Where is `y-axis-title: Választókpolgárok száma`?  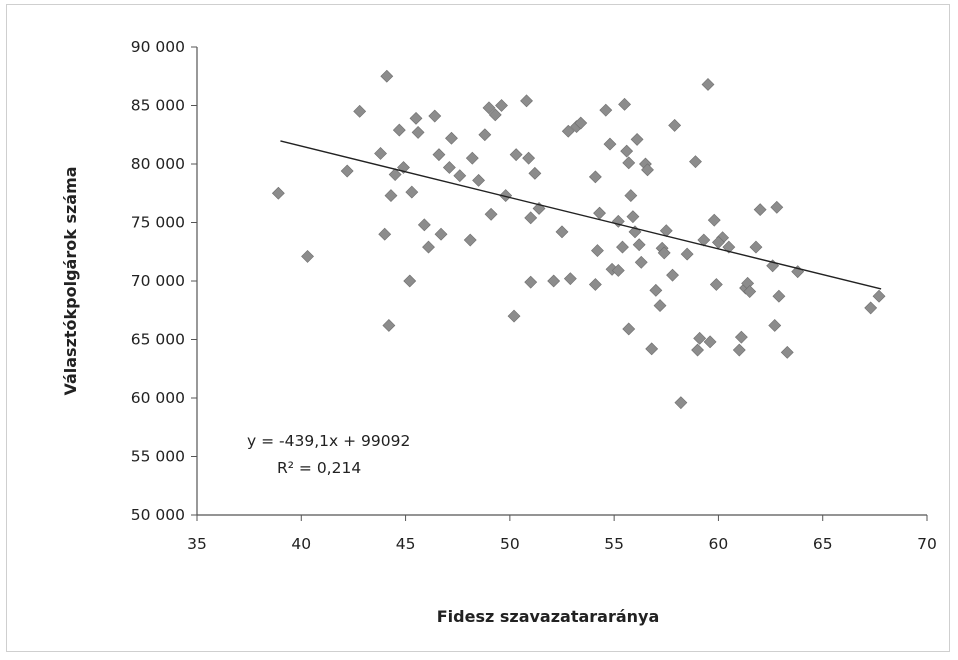 y-axis-title: Választókpolgárok száma is located at coordinates (70, 280).